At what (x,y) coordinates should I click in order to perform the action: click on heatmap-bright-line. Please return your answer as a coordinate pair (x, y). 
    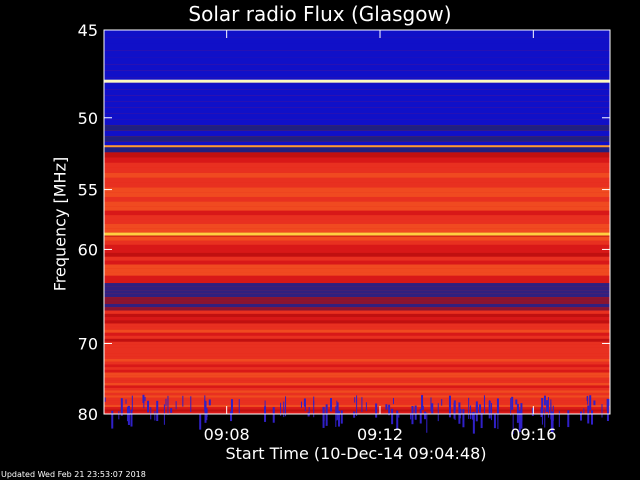
    Looking at the image, I should click on (357, 81).